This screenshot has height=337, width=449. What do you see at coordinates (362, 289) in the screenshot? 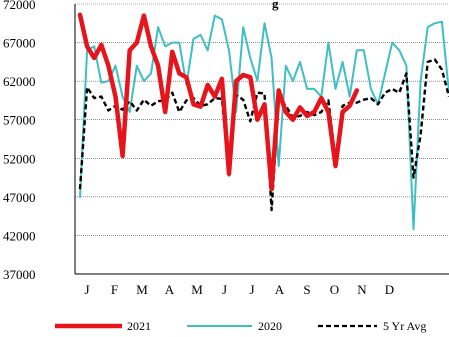
I see `x-tick-label: N` at bounding box center [362, 289].